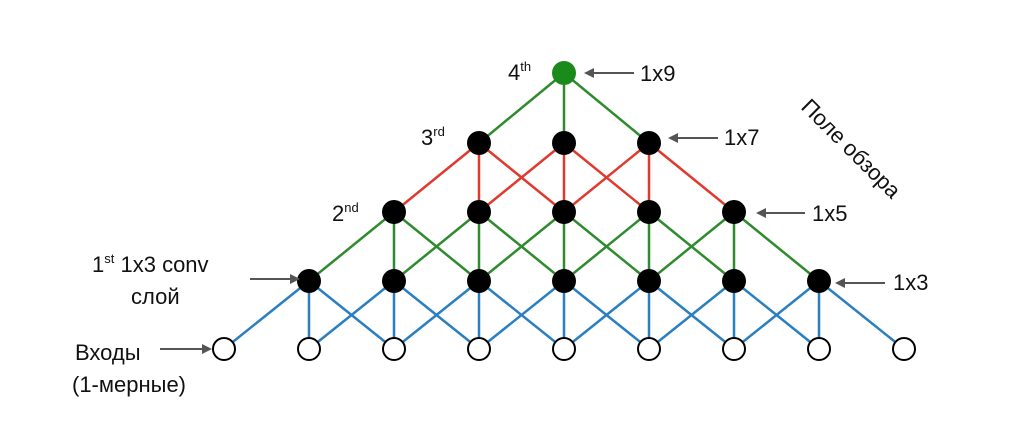 This screenshot has height=434, width=1028. Describe the element at coordinates (910, 282) in the screenshot. I see `rf-l1-label: 1x3` at that location.